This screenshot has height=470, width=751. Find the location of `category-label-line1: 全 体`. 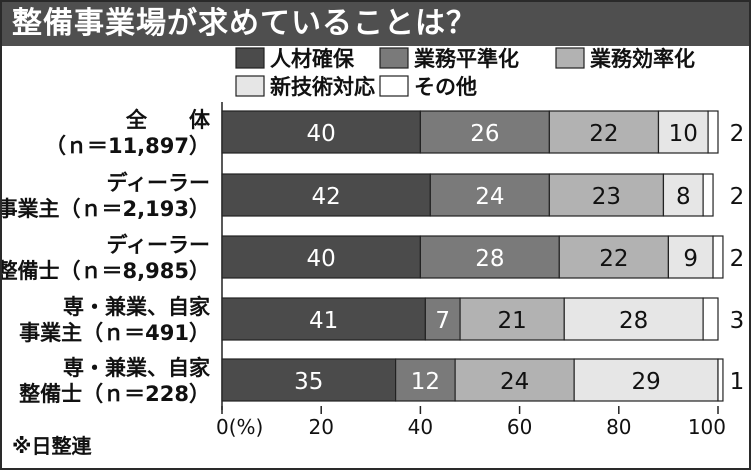

category-label-line1: 全 体 is located at coordinates (168, 120).